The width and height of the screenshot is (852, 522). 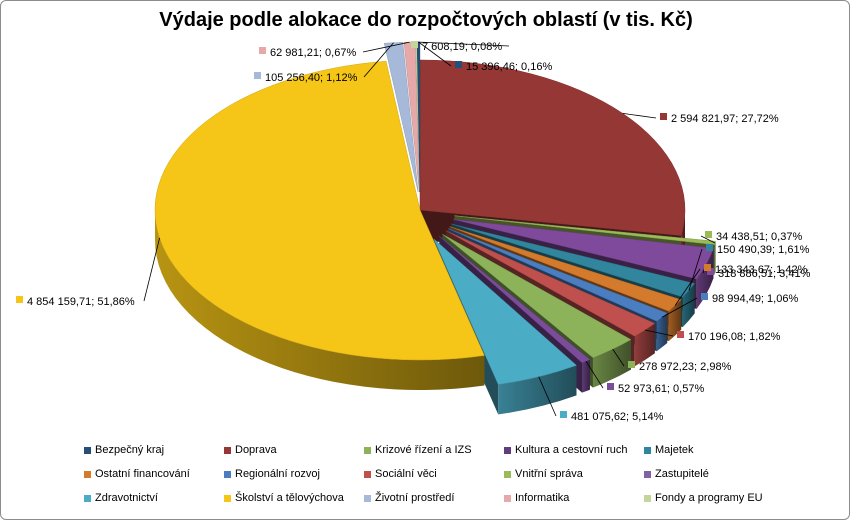 I want to click on legend-label: Kultura a cestovní ruch, so click(x=571, y=450).